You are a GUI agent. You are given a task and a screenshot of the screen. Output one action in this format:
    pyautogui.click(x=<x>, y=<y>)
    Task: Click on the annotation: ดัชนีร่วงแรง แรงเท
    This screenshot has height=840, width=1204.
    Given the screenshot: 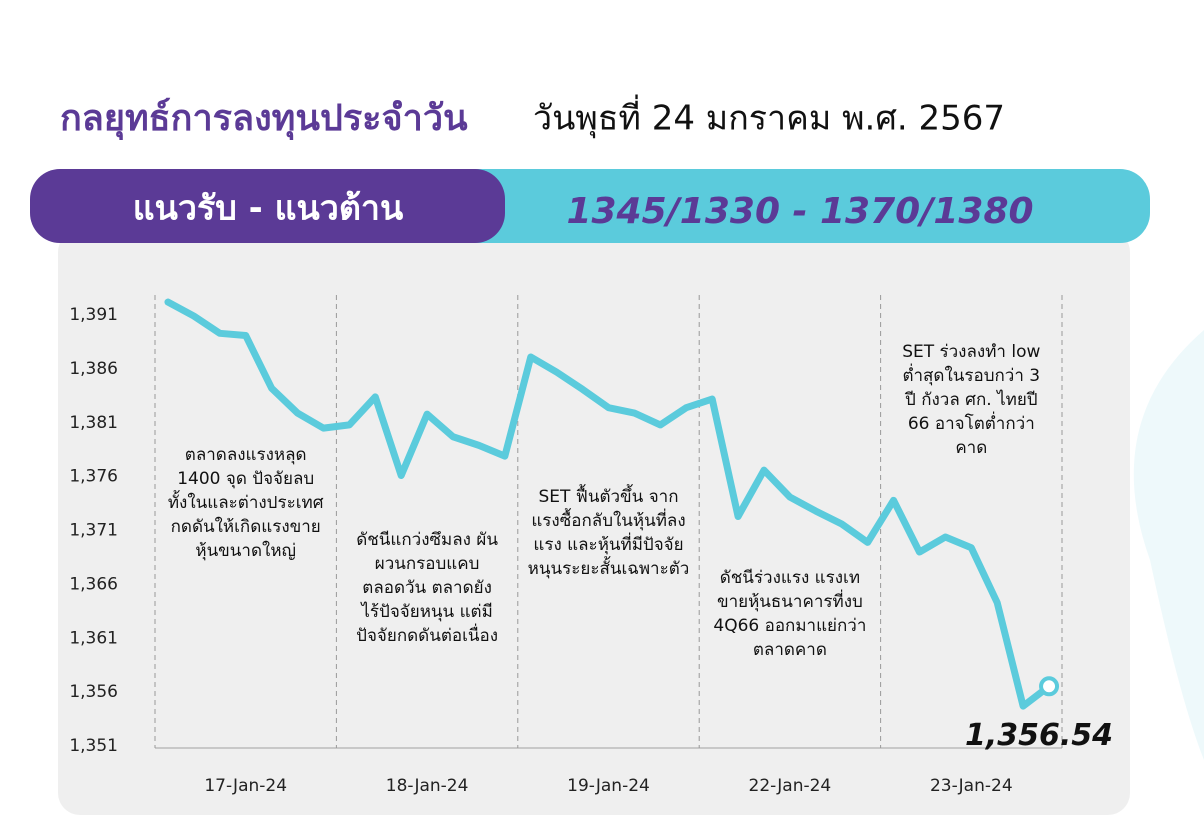 What is the action you would take?
    pyautogui.click(x=790, y=578)
    